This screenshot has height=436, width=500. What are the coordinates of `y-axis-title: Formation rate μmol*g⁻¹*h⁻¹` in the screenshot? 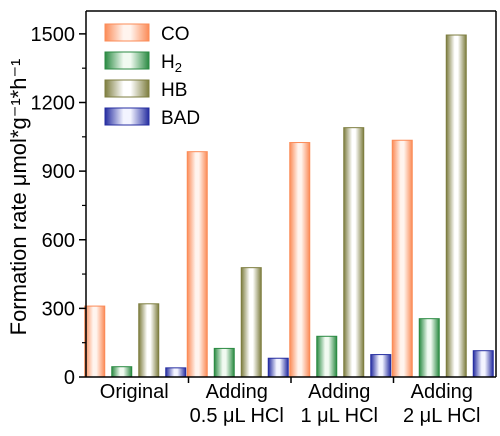 It's located at (18, 197).